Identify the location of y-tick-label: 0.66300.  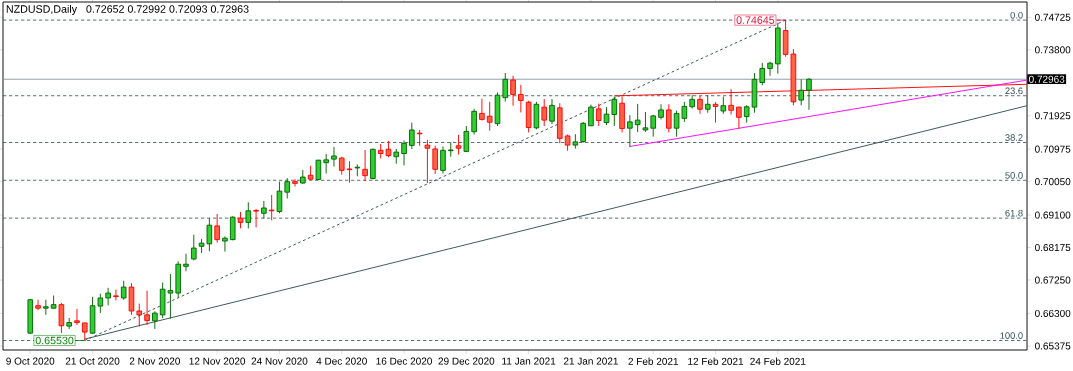
(1053, 313).